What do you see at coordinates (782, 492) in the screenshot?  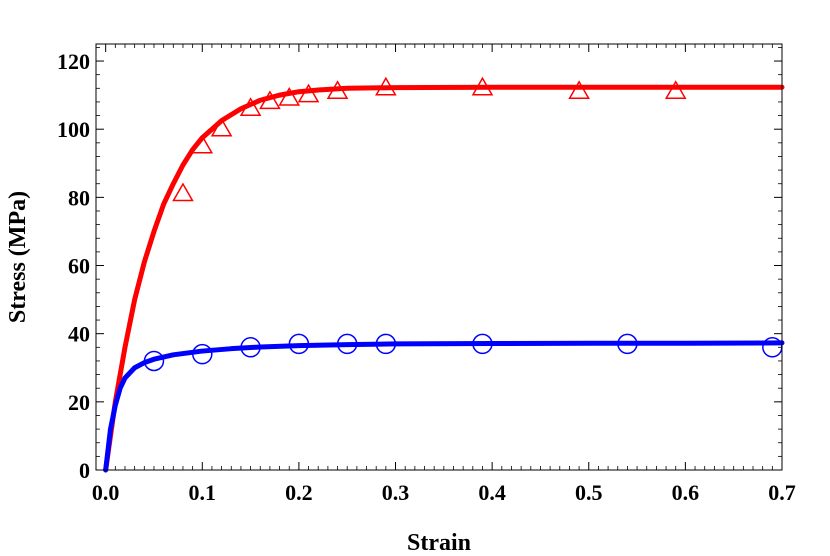 I see `x-tick-label: 0.7` at bounding box center [782, 492].